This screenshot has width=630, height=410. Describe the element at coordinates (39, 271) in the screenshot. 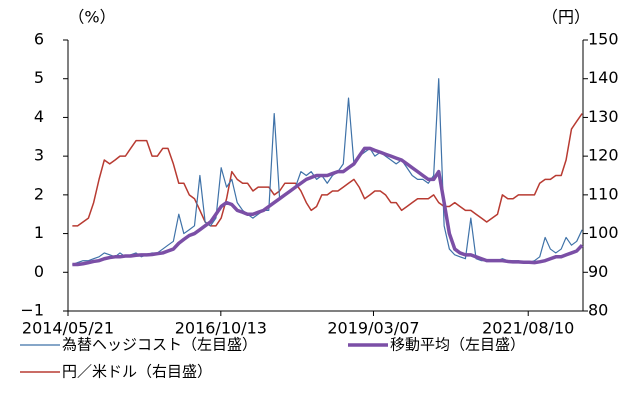

I see `y-tick-label: 0` at that location.